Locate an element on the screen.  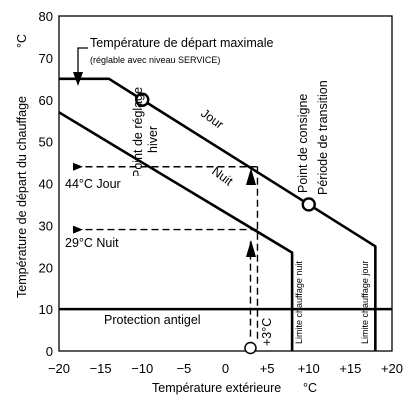
x-tick-label: −5 is located at coordinates (183, 368).